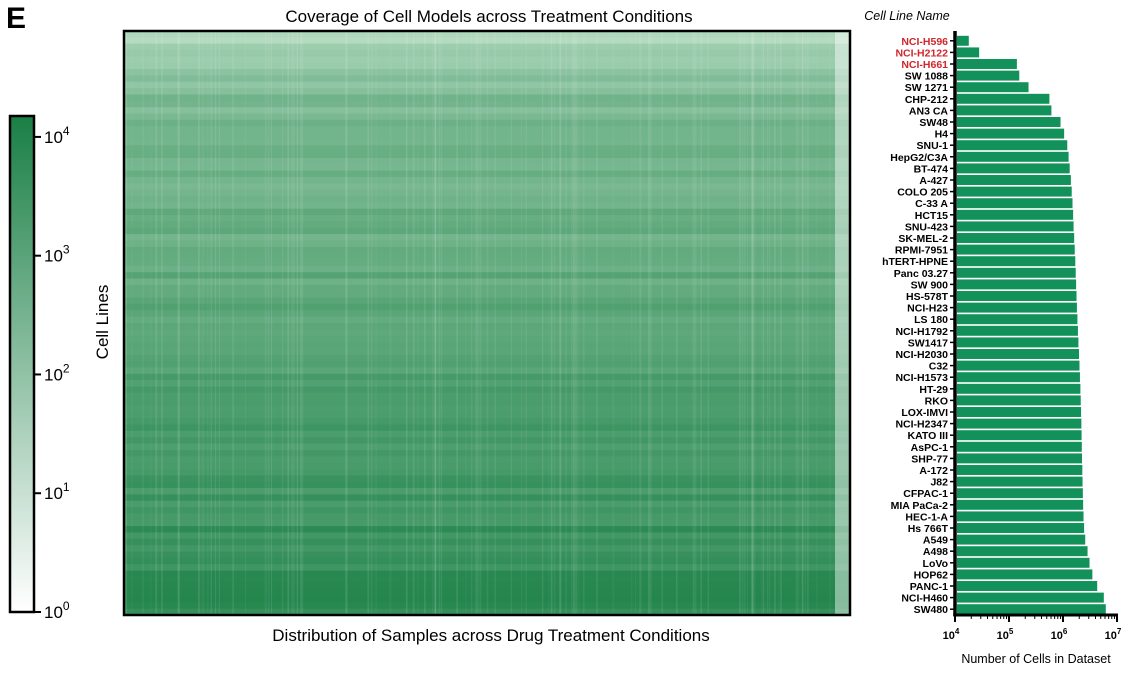  What do you see at coordinates (942, 135) in the screenshot?
I see `bar-category-label: H4` at bounding box center [942, 135].